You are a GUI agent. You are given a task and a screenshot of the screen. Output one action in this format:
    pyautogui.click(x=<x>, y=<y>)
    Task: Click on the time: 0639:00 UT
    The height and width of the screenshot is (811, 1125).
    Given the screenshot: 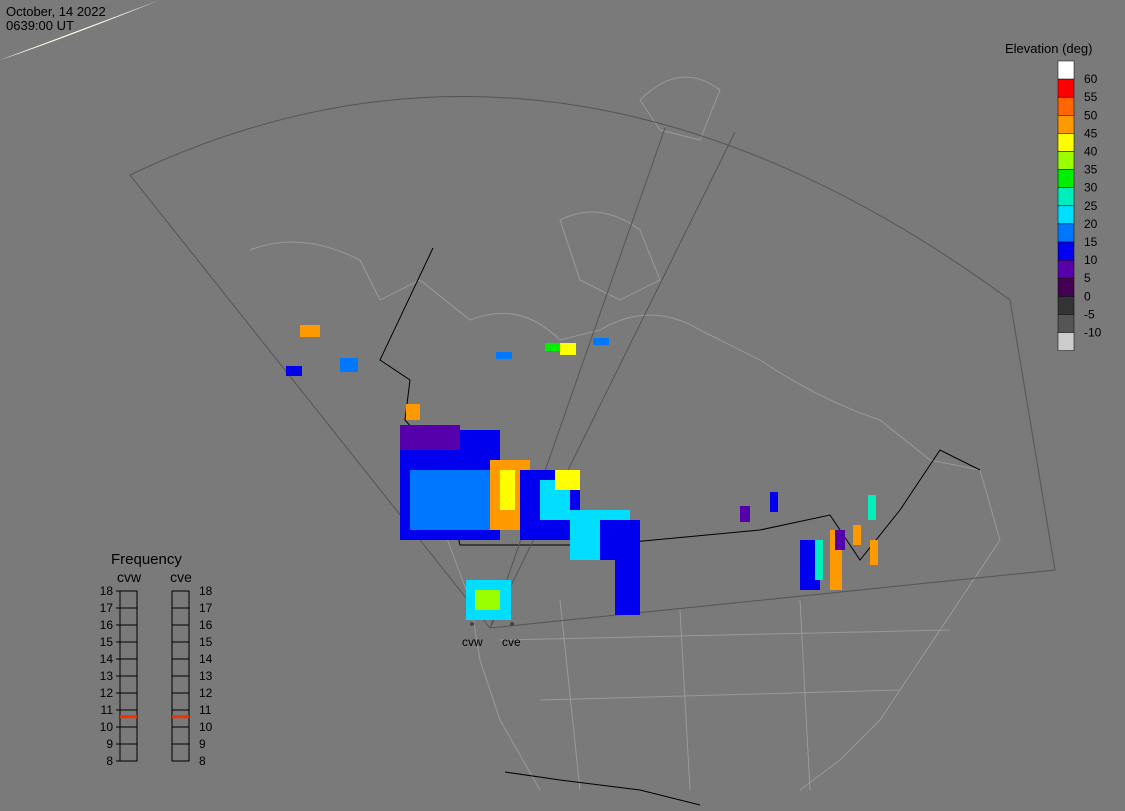 What is the action you would take?
    pyautogui.click(x=40, y=25)
    